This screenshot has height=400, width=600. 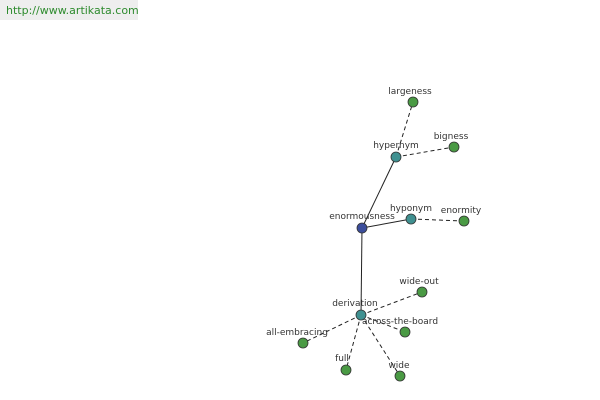 I want to click on node-label: full, so click(x=342, y=359).